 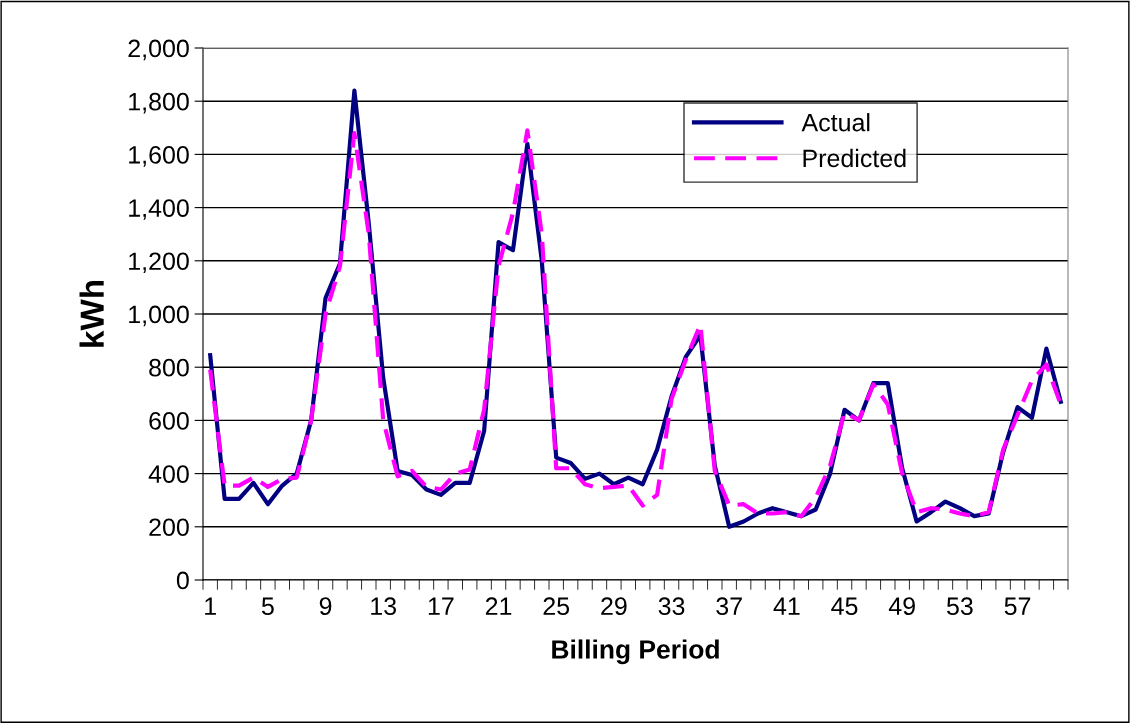 I want to click on x-tick-label: 1, so click(x=210, y=606).